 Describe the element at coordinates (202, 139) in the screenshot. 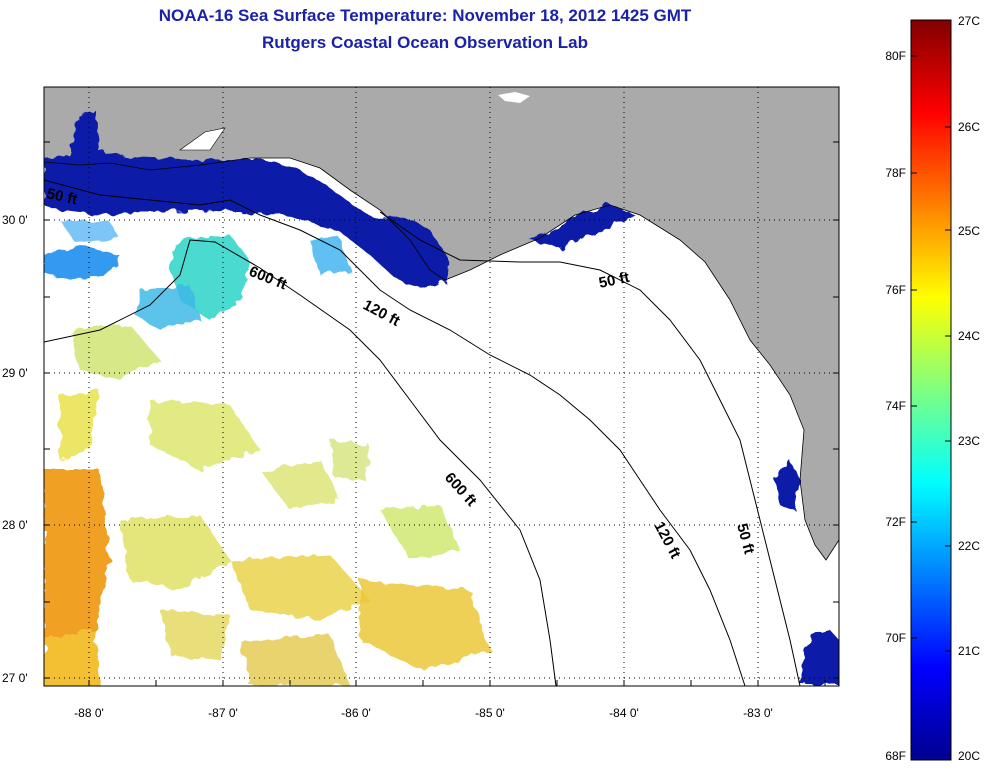

I see `bay-inlet` at that location.